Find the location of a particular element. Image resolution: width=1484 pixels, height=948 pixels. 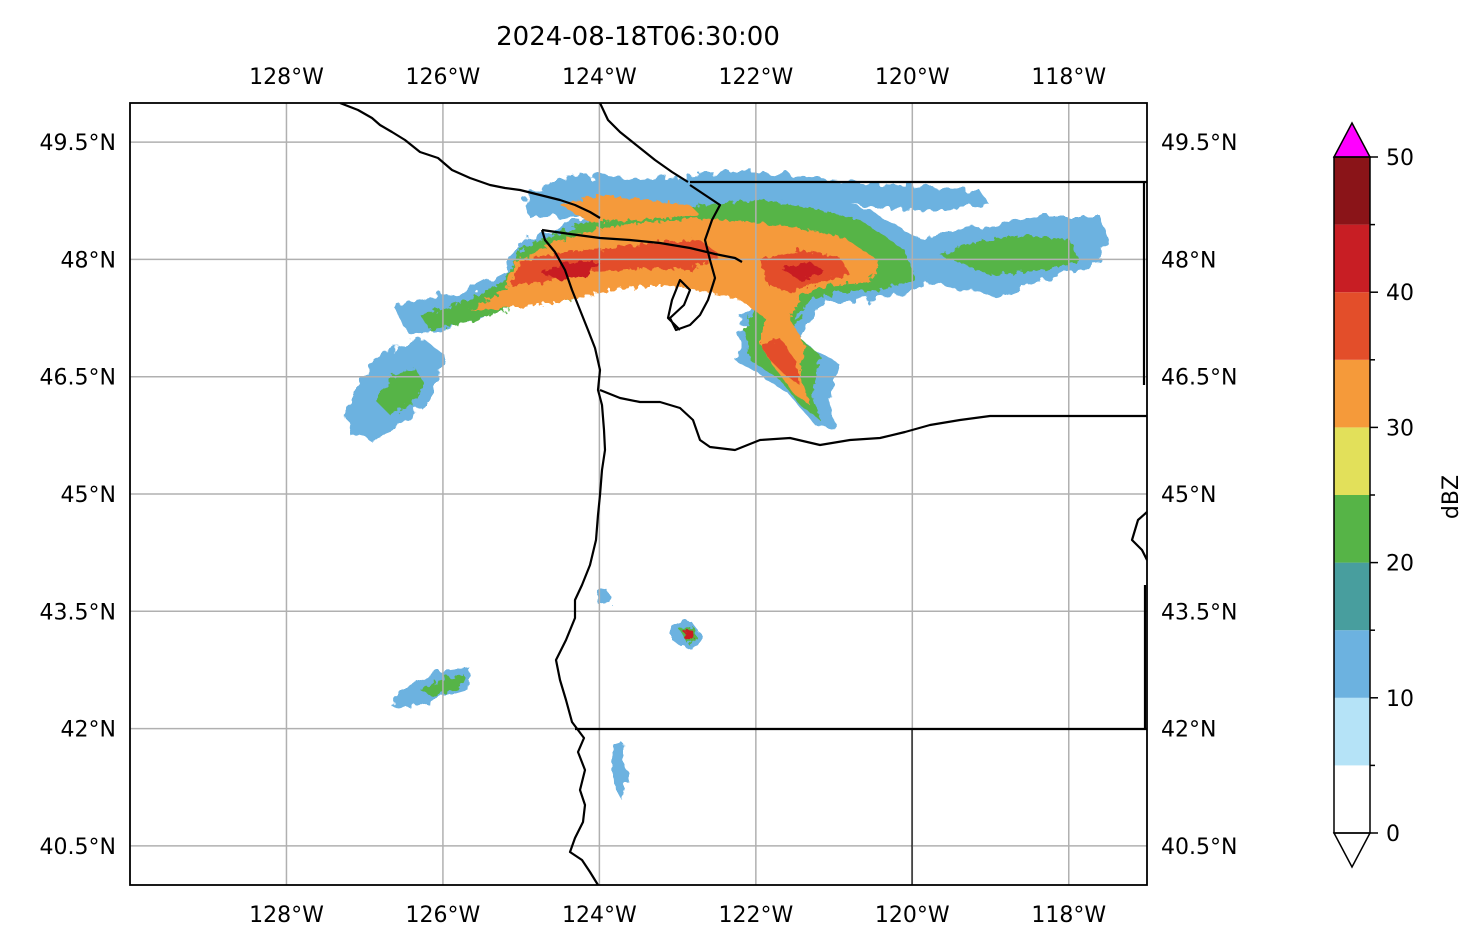

lon-tick-label-top: 126°W is located at coordinates (443, 77).